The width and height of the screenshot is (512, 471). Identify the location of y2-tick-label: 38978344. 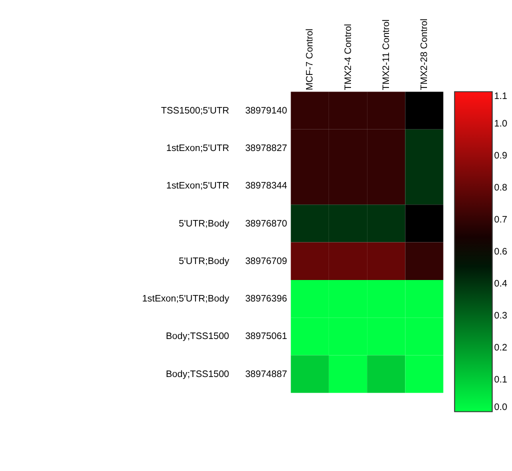
(266, 185).